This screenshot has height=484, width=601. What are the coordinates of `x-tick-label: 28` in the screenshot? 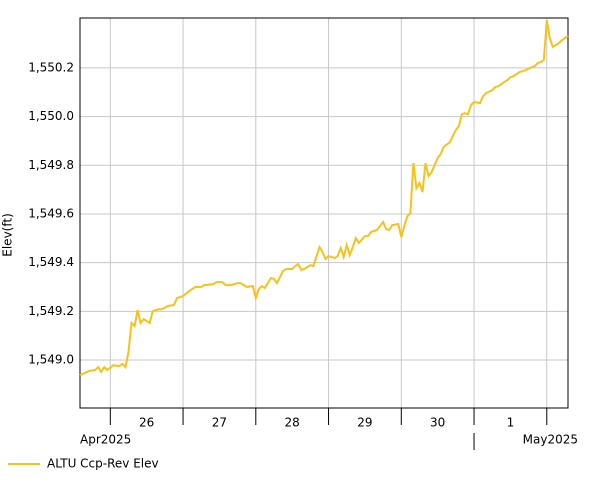 It's located at (292, 423).